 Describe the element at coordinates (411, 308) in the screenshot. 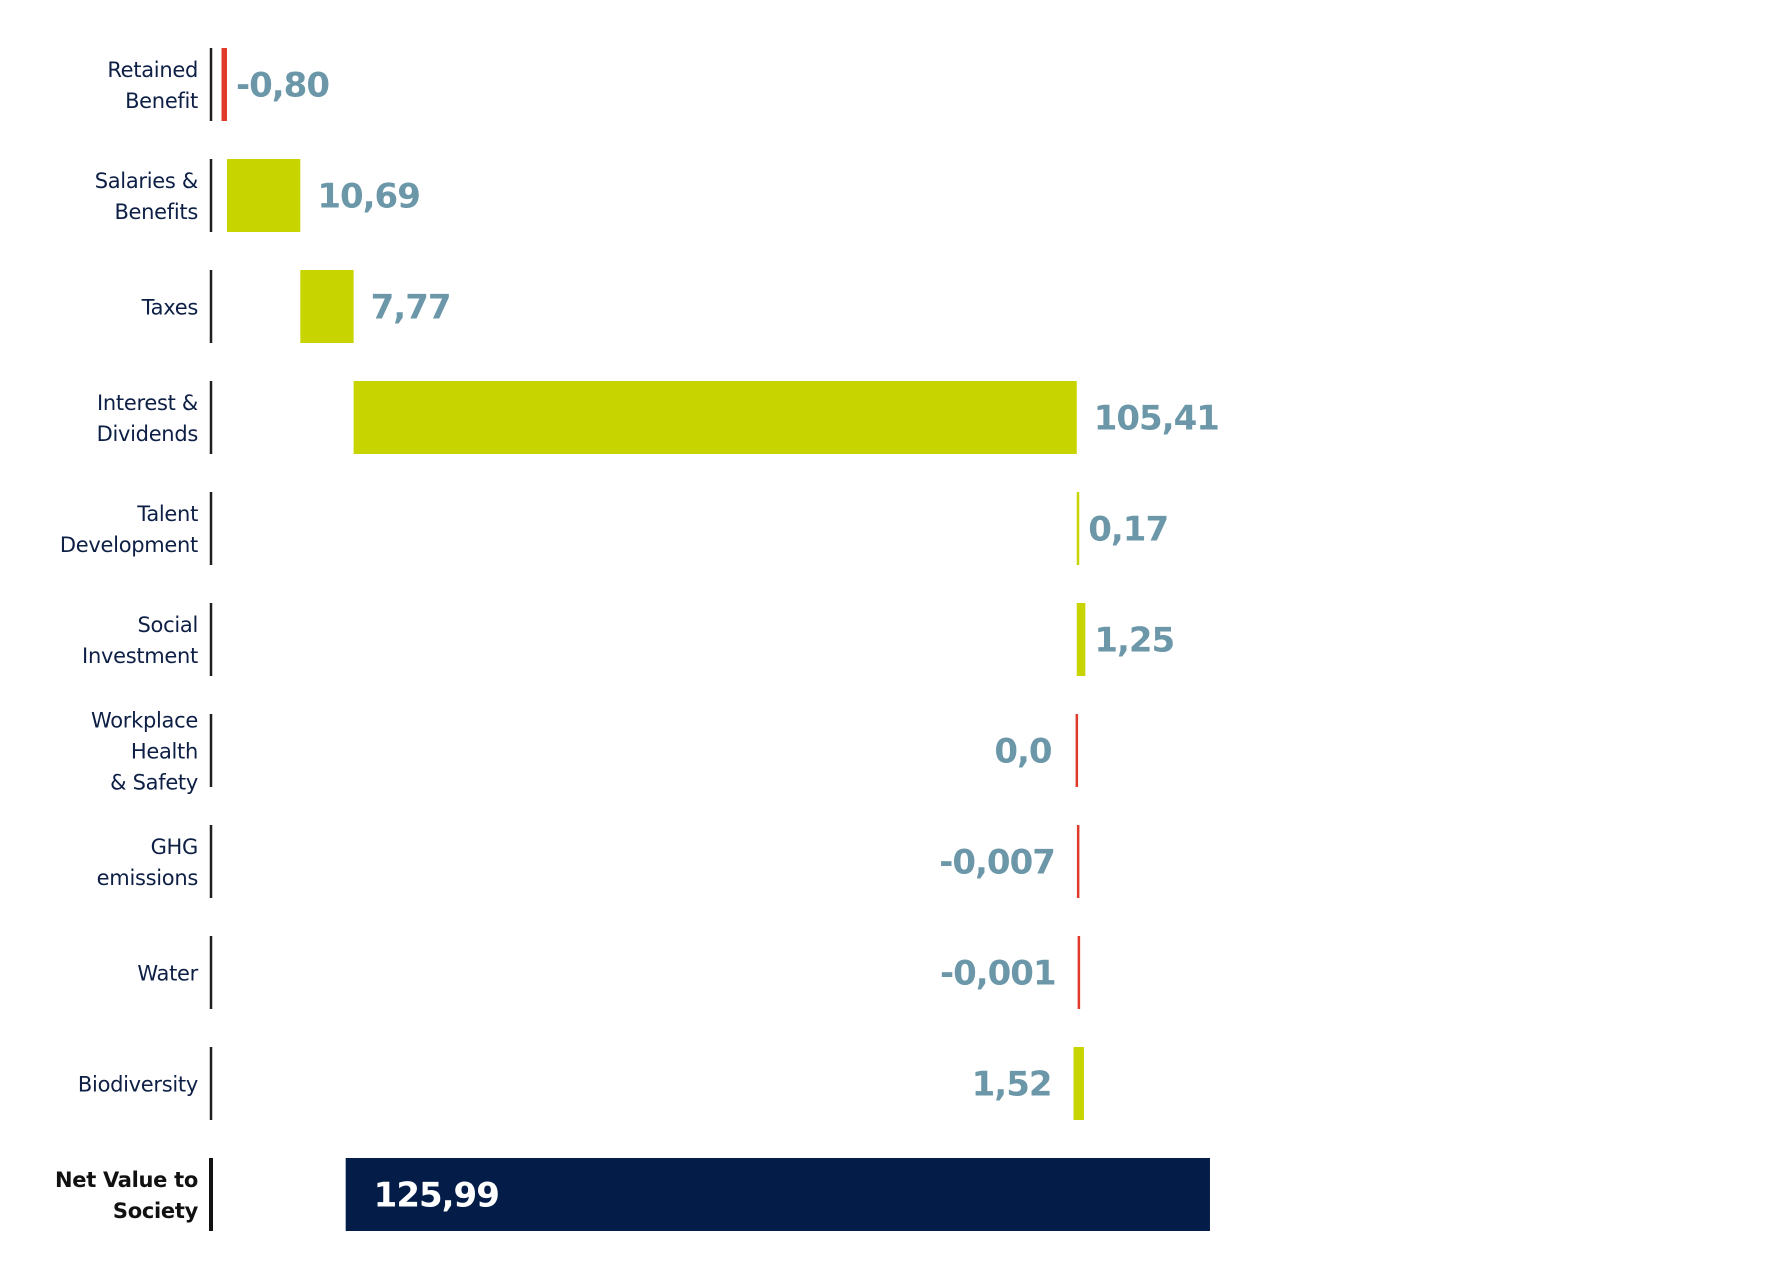

I see `value-label: 7,77` at that location.